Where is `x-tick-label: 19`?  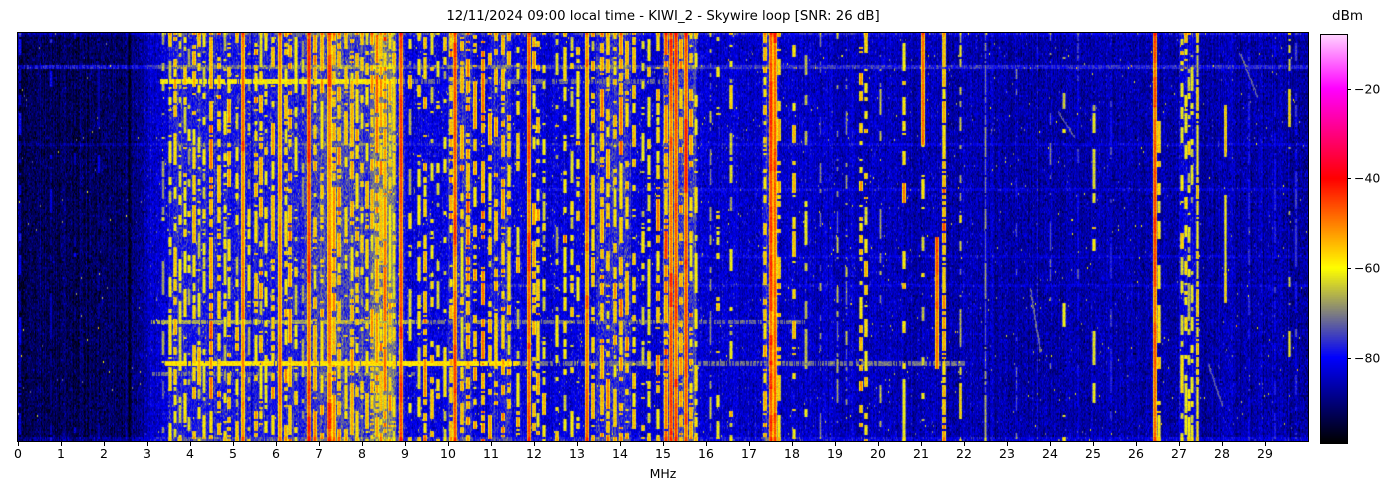 x-tick-label: 19 is located at coordinates (835, 453).